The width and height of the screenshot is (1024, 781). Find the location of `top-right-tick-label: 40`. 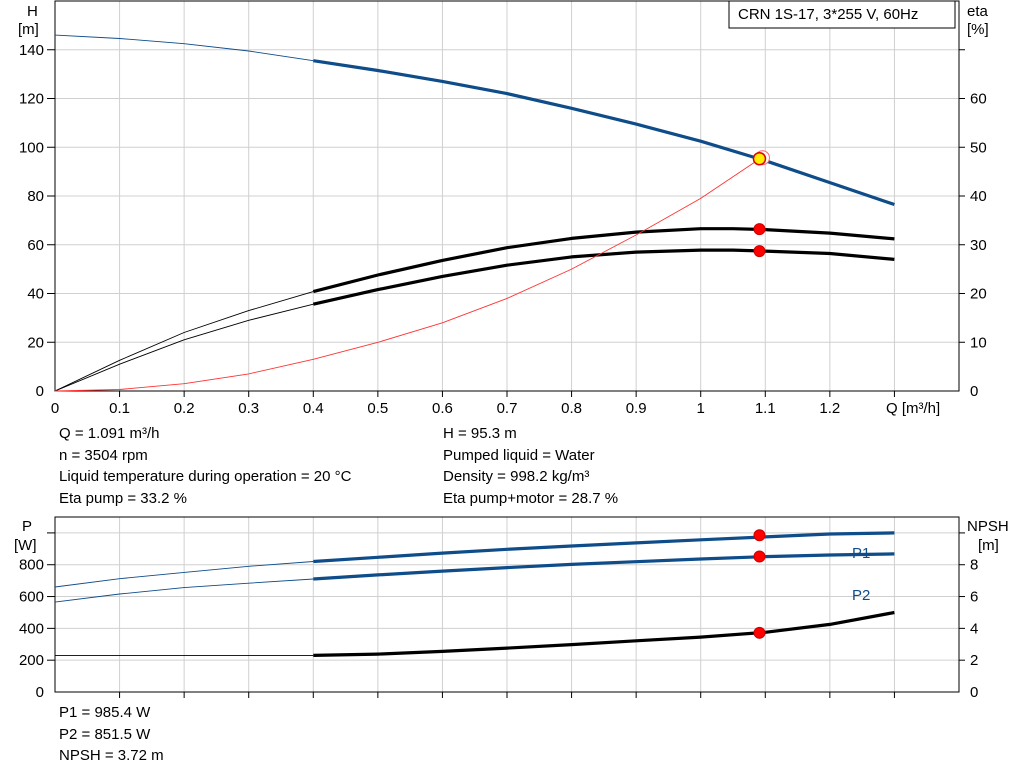

top-right-tick-label: 40 is located at coordinates (978, 196).